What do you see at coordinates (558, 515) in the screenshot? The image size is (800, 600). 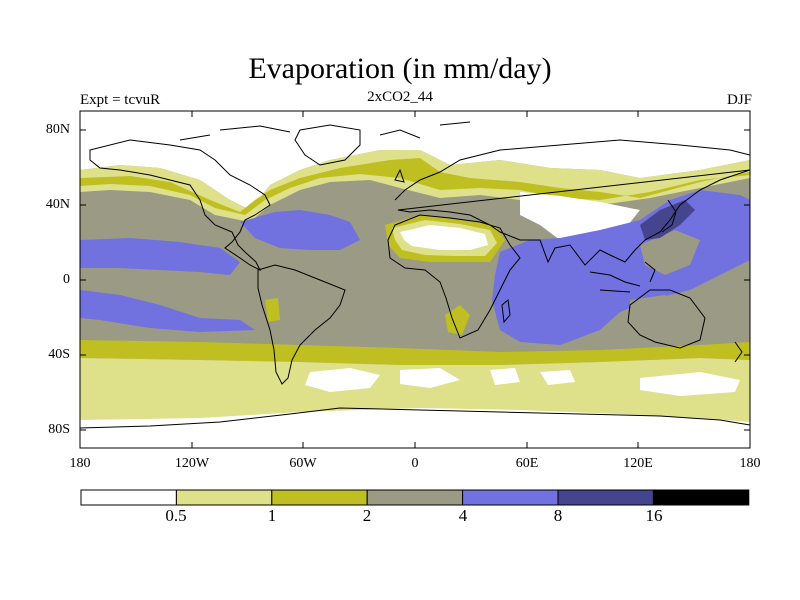 I see `colorbar-label: 8` at bounding box center [558, 515].